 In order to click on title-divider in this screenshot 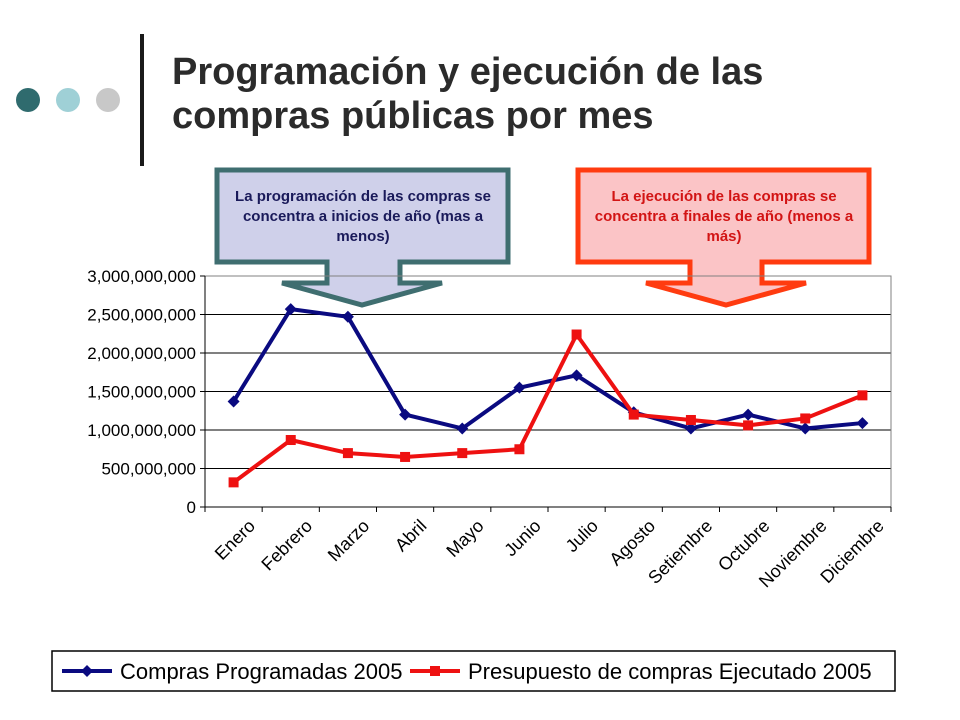, I will do `click(142, 100)`.